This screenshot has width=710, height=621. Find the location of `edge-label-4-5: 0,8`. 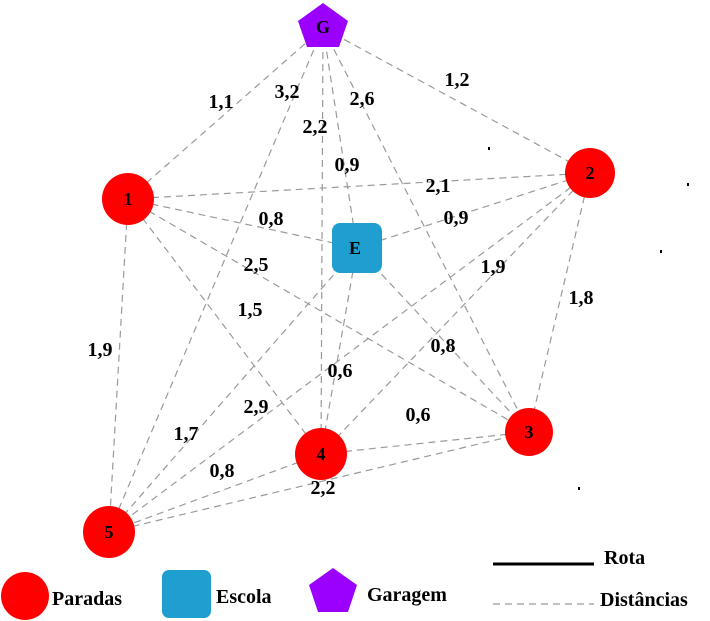

edge-label-4-5: 0,8 is located at coordinates (222, 471).